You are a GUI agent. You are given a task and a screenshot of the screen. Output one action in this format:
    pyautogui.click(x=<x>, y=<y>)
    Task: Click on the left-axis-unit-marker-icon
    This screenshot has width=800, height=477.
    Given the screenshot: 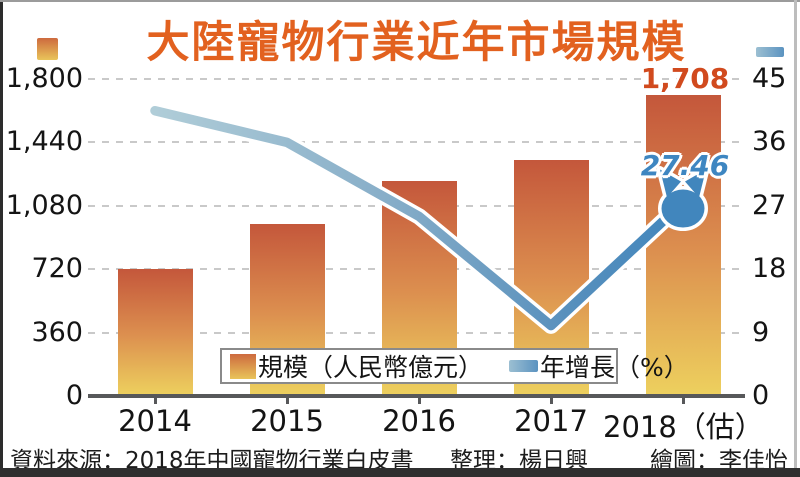 What is the action you would take?
    pyautogui.click(x=47, y=49)
    